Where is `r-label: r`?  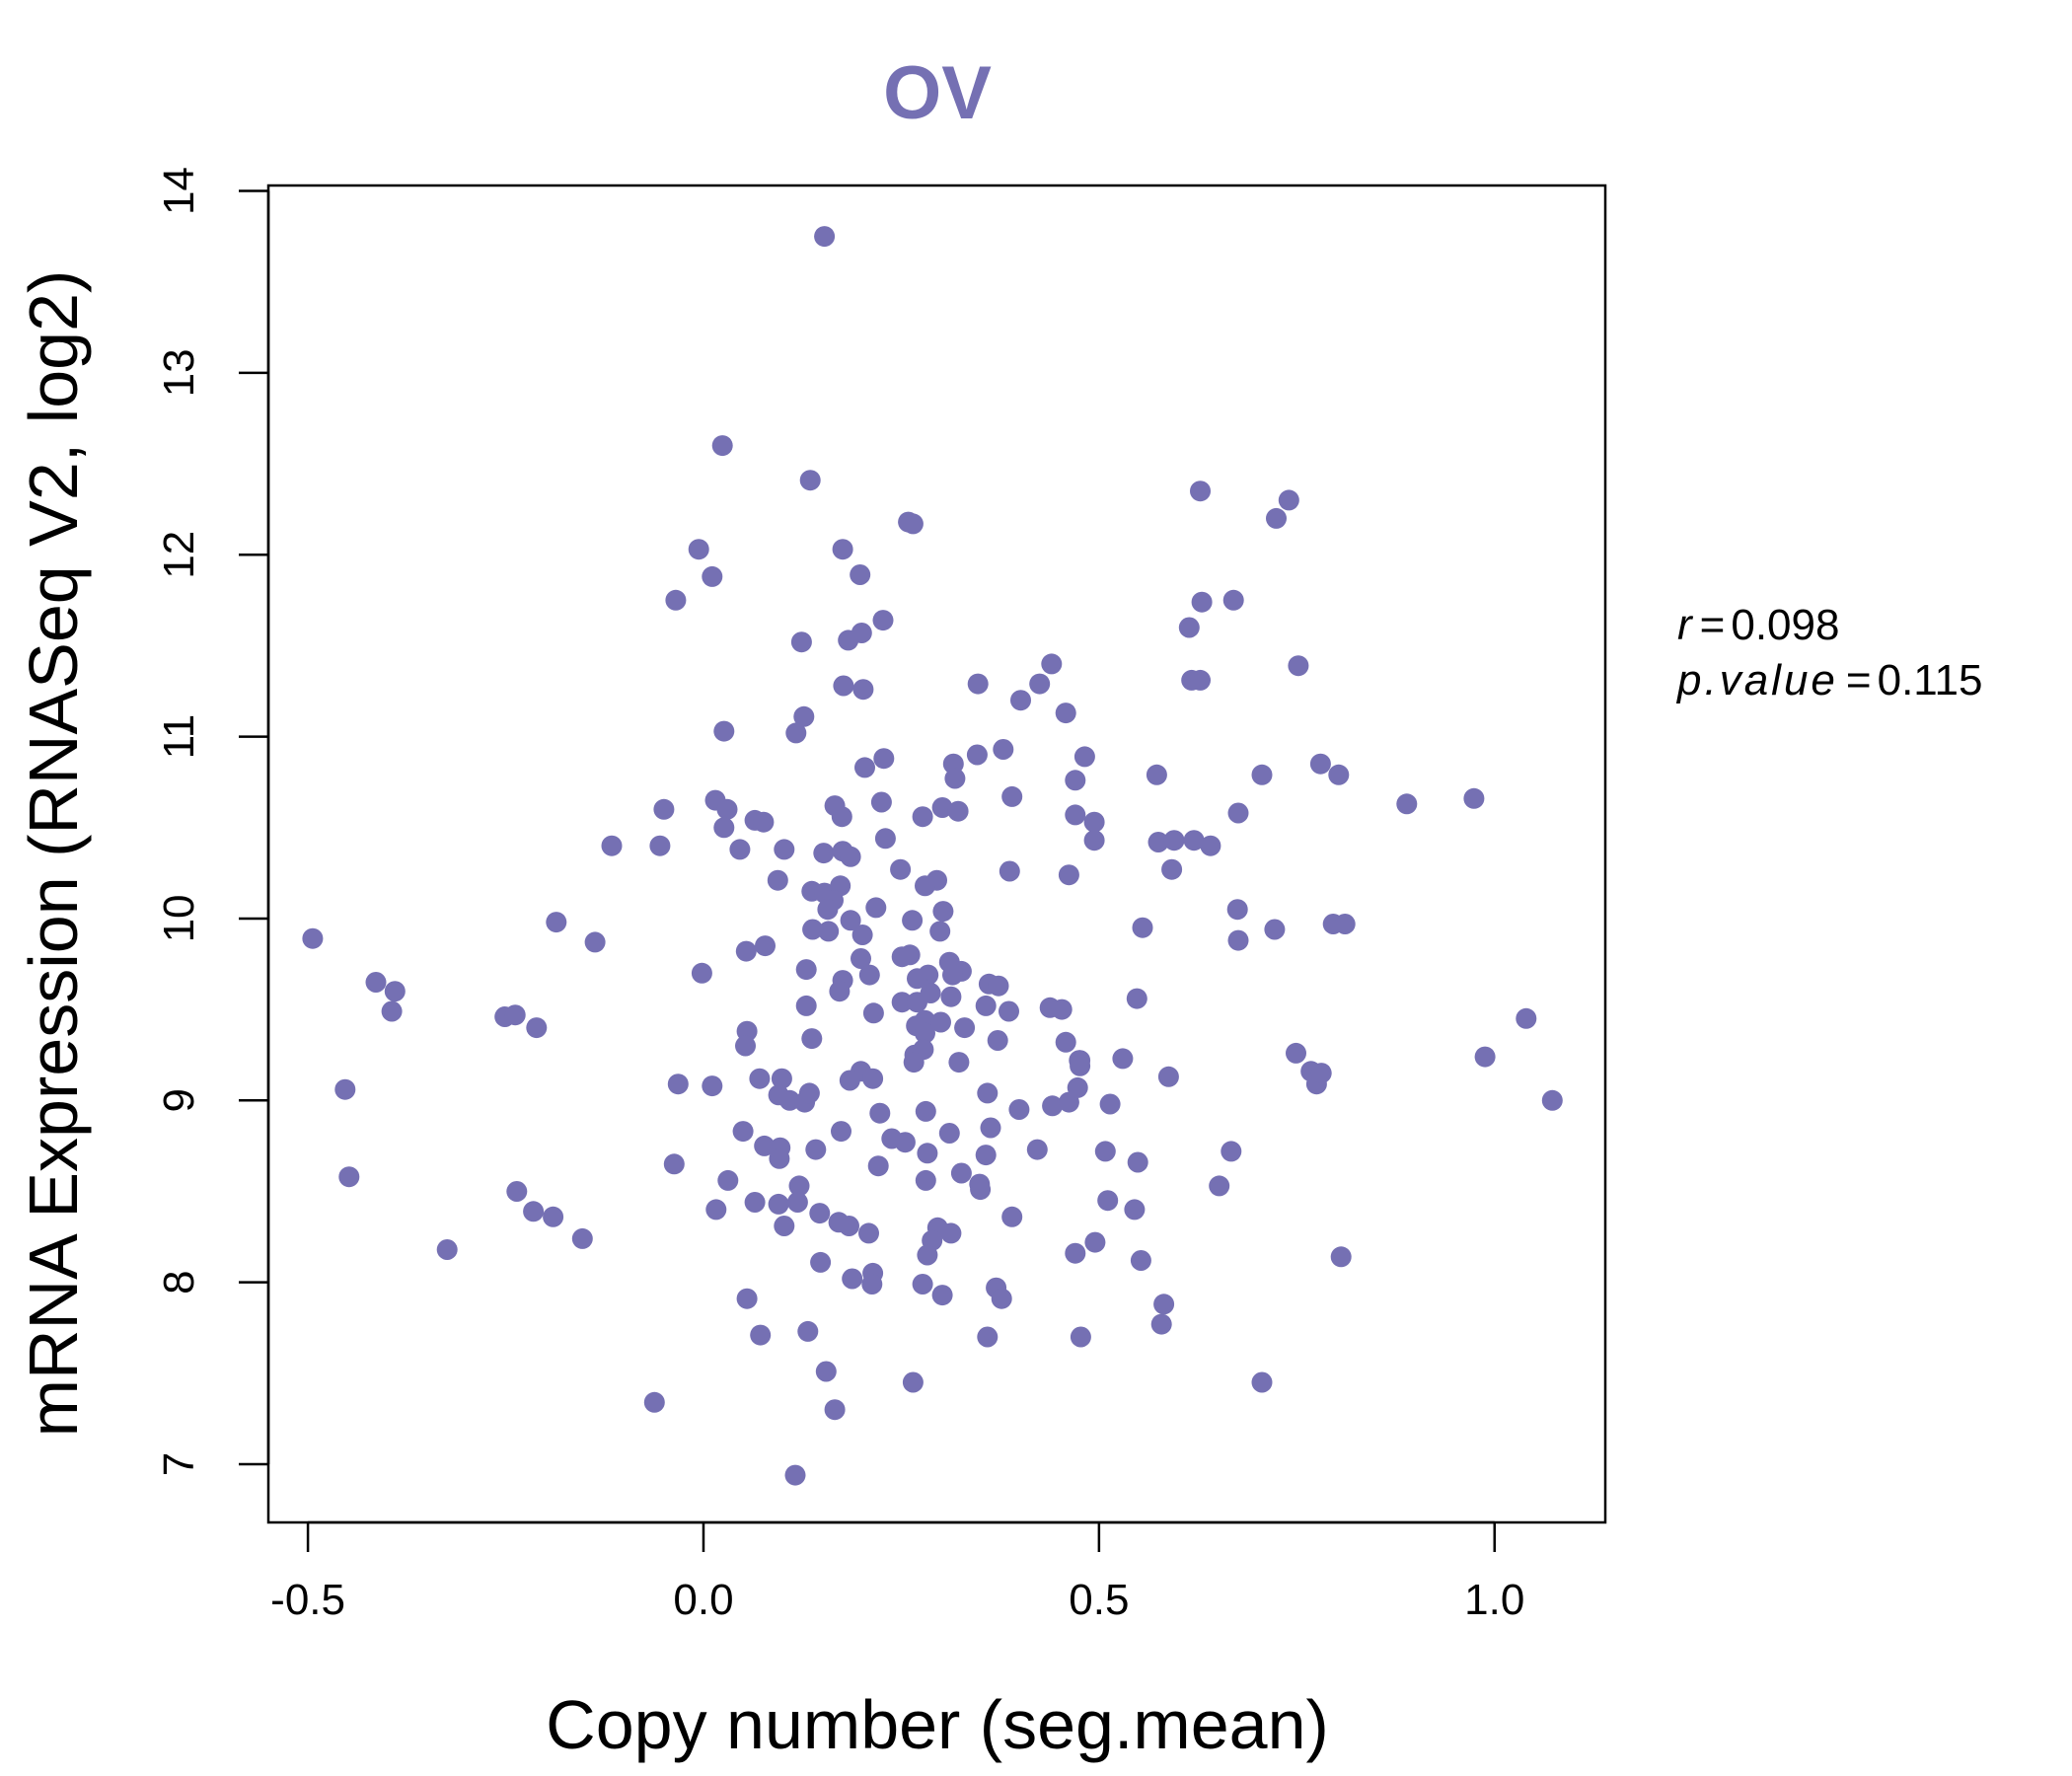
r-label: r is located at coordinates (1685, 625).